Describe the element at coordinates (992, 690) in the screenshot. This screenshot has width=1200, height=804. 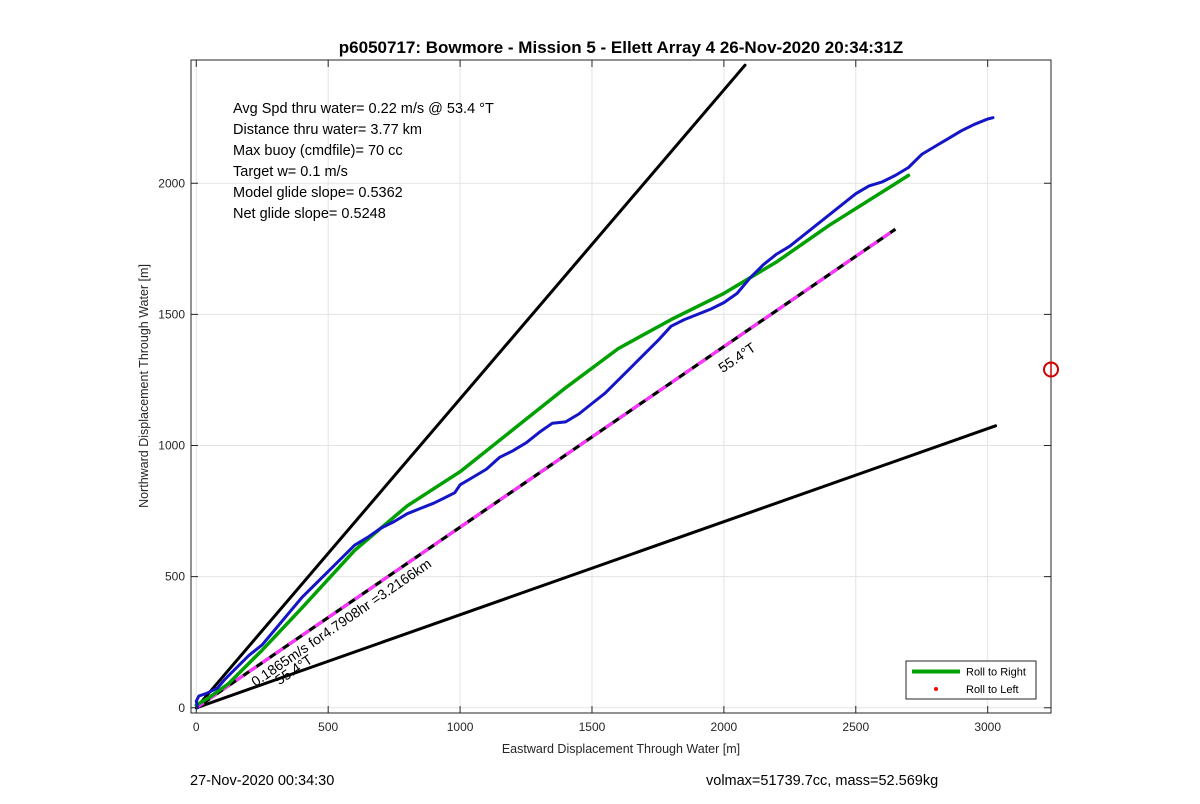
I see `legend-label-roll-left: Roll to Left` at that location.